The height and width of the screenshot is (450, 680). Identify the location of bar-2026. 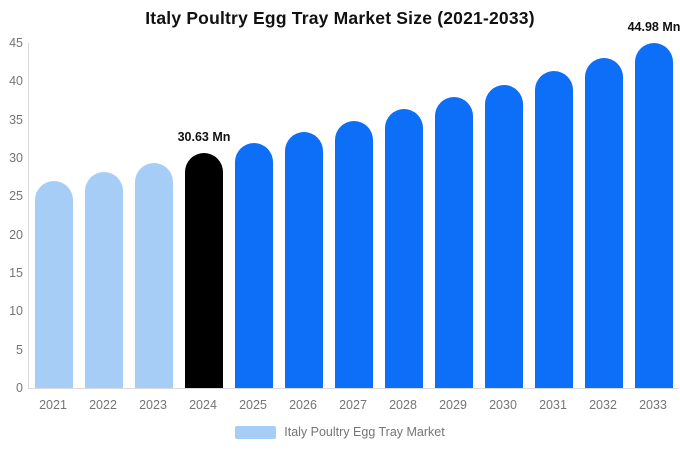
(304, 260).